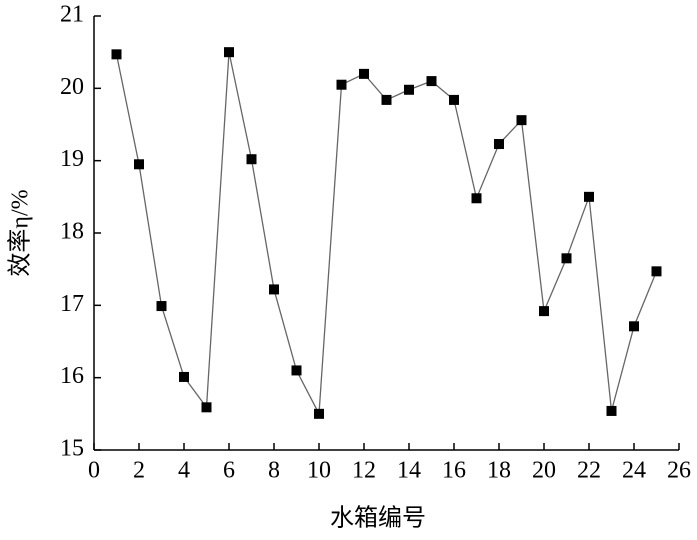 The image size is (697, 540). Describe the element at coordinates (72, 159) in the screenshot. I see `y-tick-label: 19` at that location.